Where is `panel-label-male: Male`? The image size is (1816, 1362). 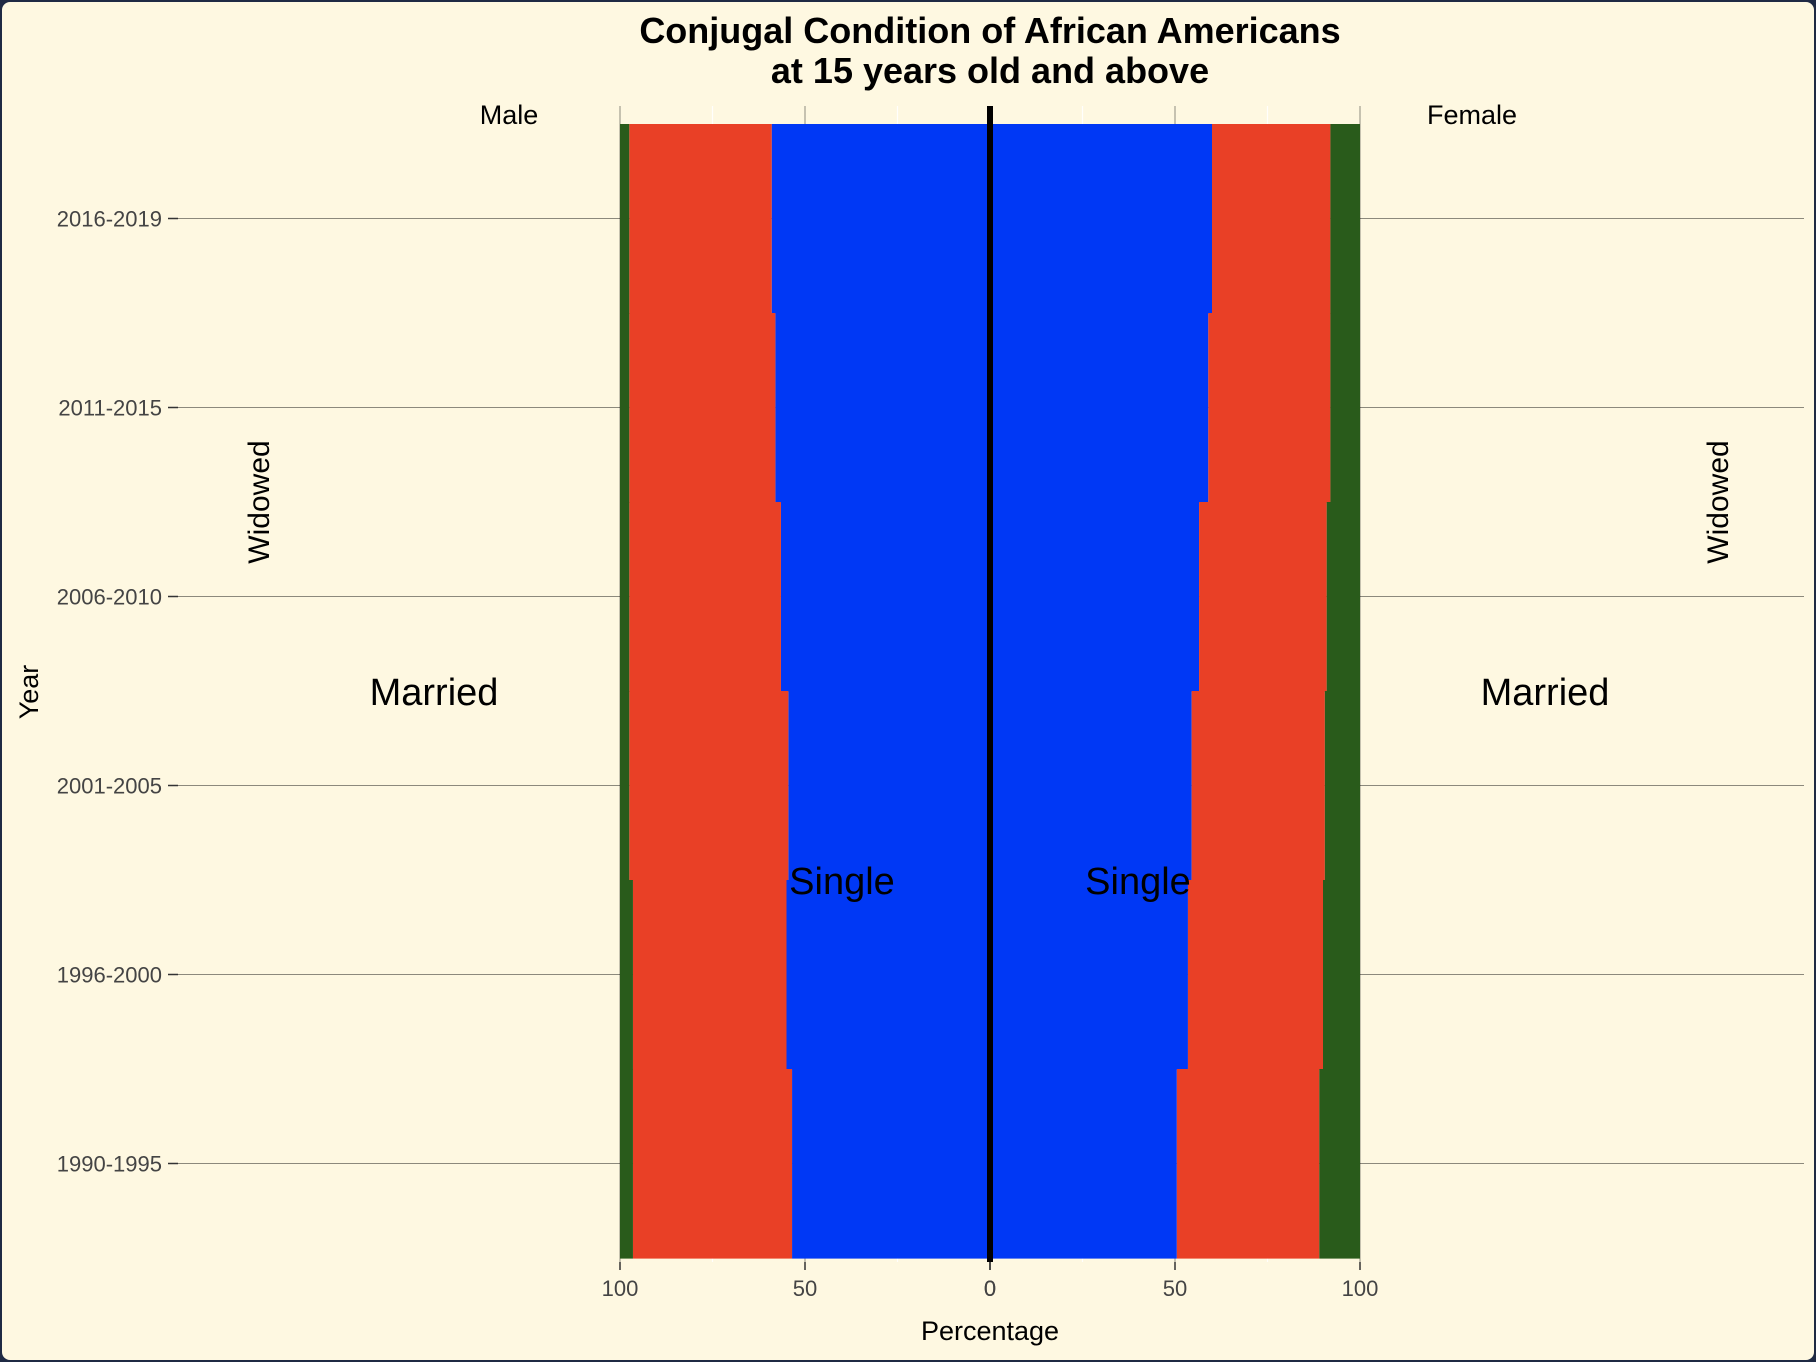
panel-label-male: Male is located at coordinates (509, 115).